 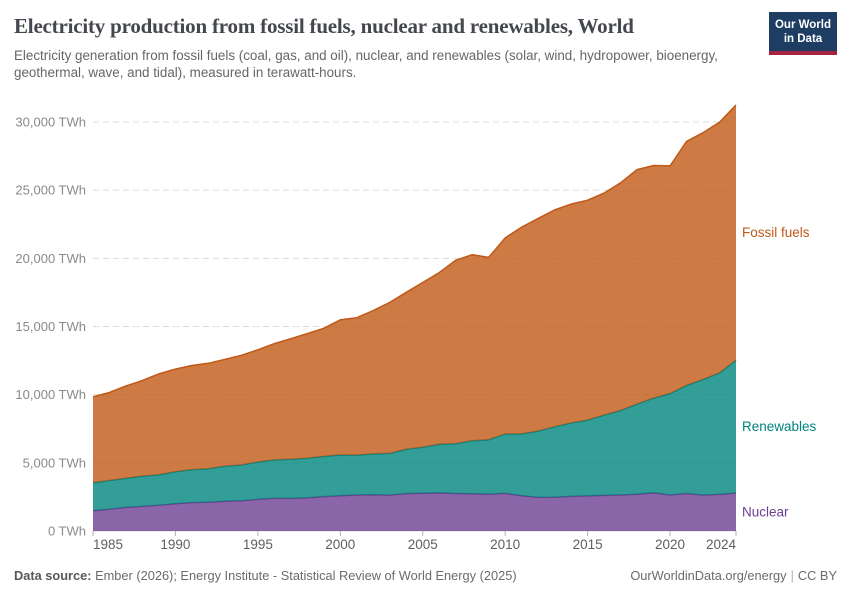 I want to click on x-tick-label: 1995, so click(x=258, y=544).